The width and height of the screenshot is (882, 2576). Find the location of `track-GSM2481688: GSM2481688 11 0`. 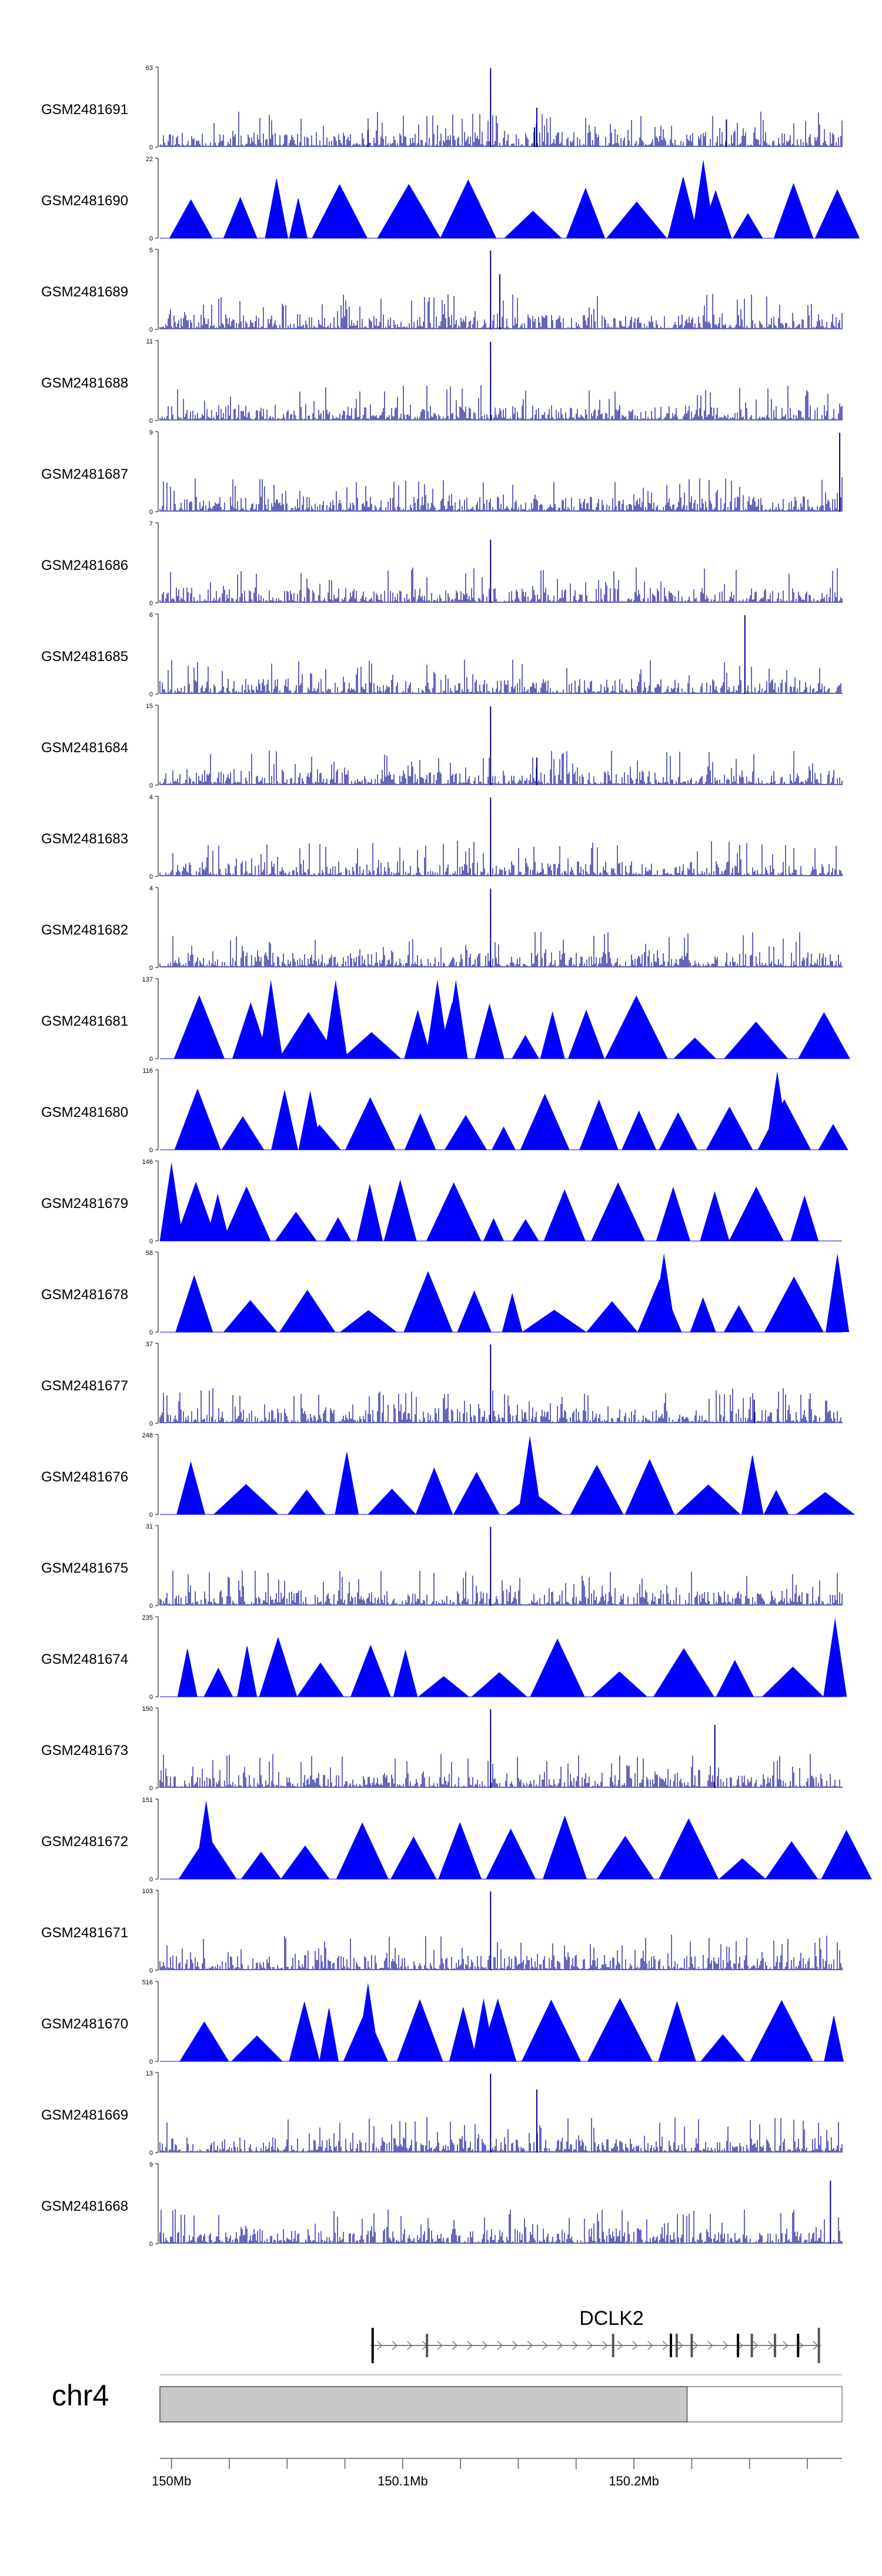

track-GSM2481688: GSM2481688 11 0 is located at coordinates (442, 381).